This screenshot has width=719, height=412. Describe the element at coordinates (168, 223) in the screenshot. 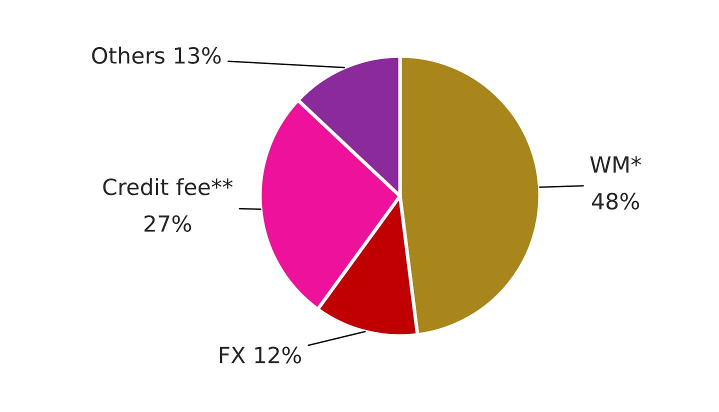

I see `data-label: 27%` at that location.